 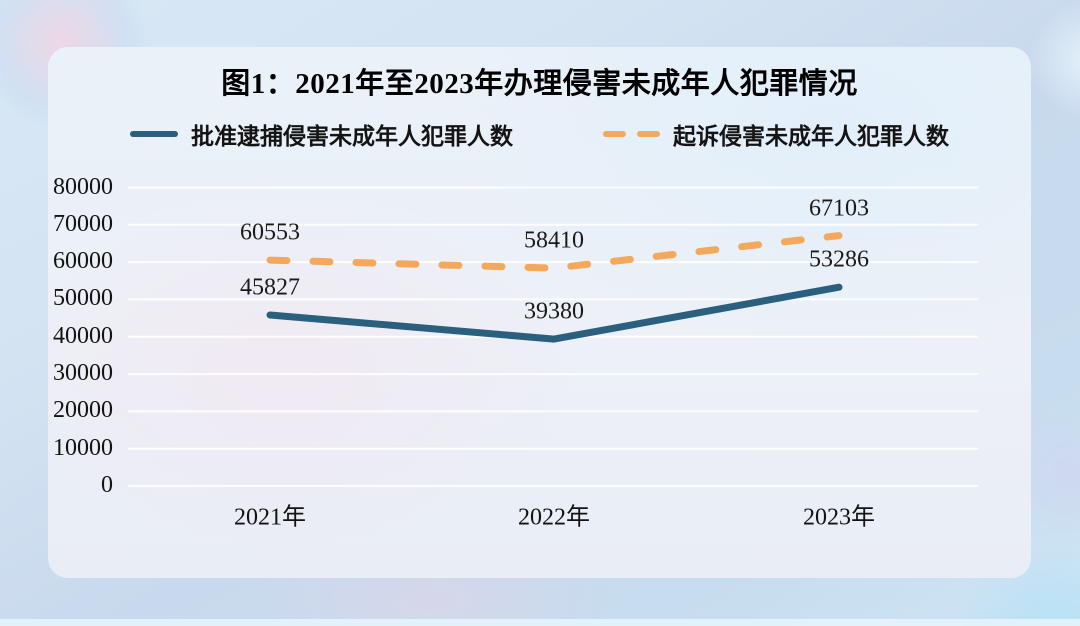 What do you see at coordinates (540, 622) in the screenshot?
I see `background-bottom-strip` at bounding box center [540, 622].